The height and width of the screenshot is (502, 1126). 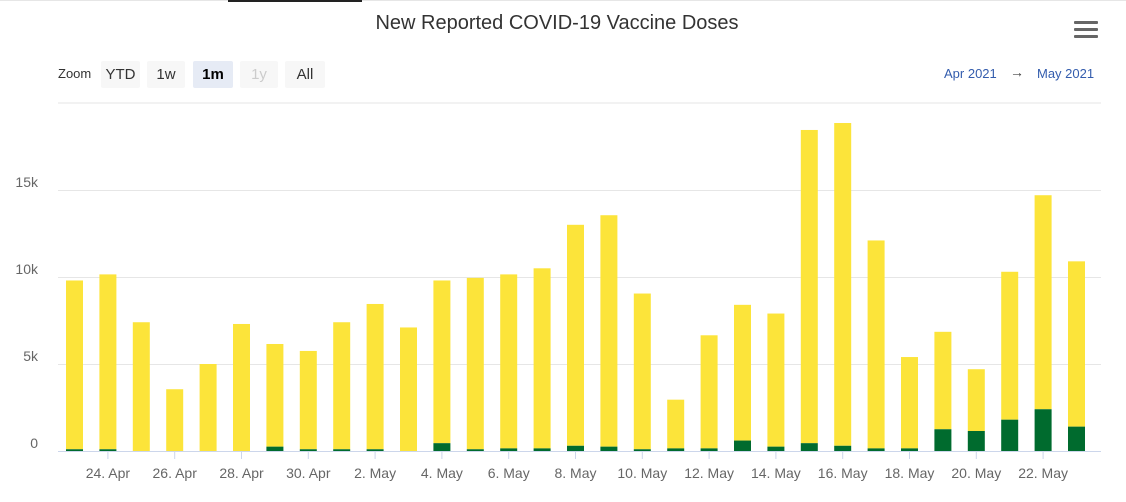 I want to click on y-tick-label: 5k, so click(x=31, y=356).